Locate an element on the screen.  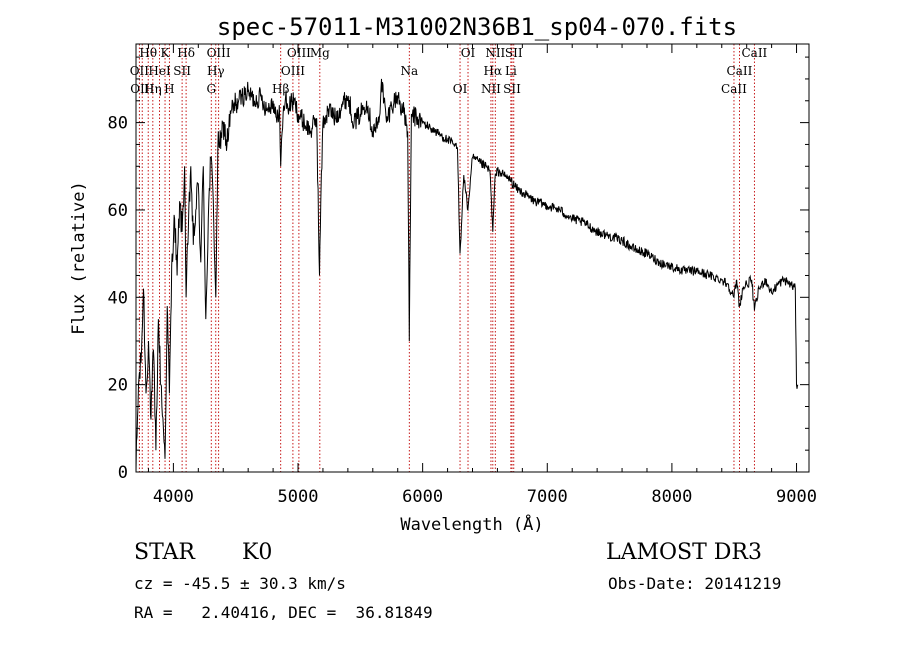
line-label: OII is located at coordinates (140, 71).